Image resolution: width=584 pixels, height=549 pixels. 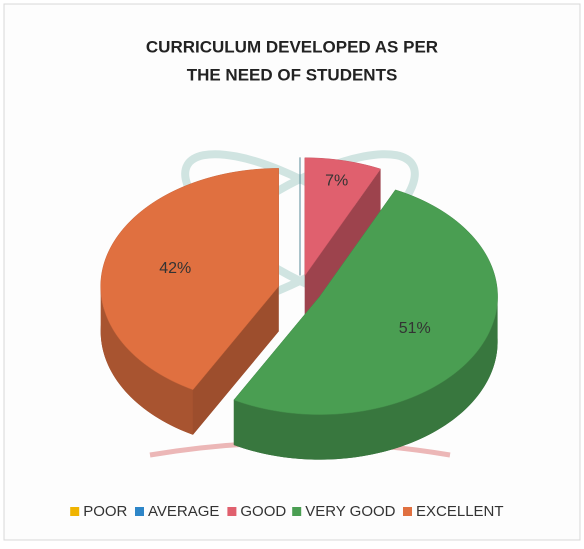 What do you see at coordinates (105, 511) in the screenshot?
I see `legend-label: POOR` at bounding box center [105, 511].